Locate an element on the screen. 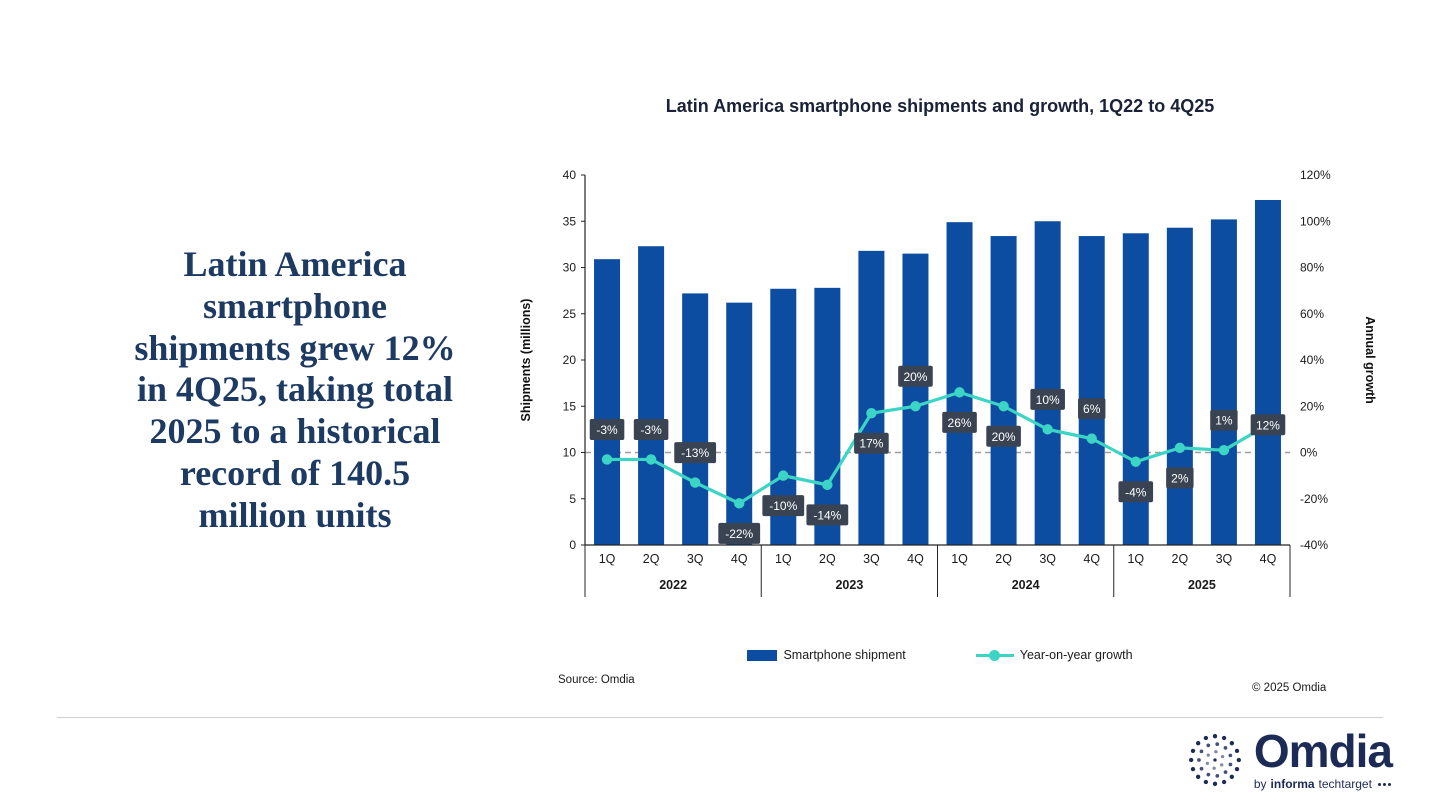 The height and width of the screenshot is (810, 1440). logo-byline: by informa techtarget is located at coordinates (1323, 784).